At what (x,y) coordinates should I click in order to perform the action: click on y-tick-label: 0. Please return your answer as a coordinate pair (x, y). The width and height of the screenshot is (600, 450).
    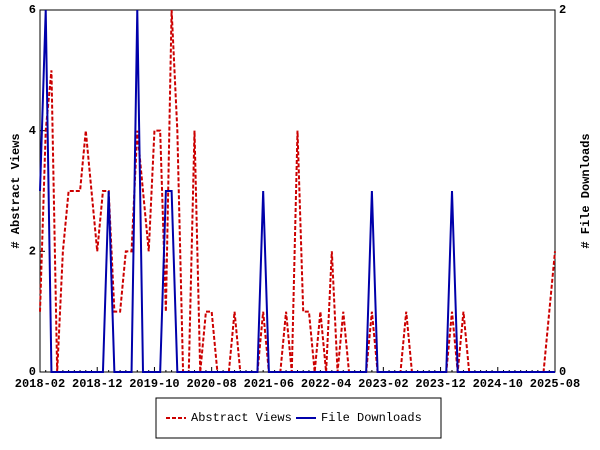
    Looking at the image, I should click on (32, 372).